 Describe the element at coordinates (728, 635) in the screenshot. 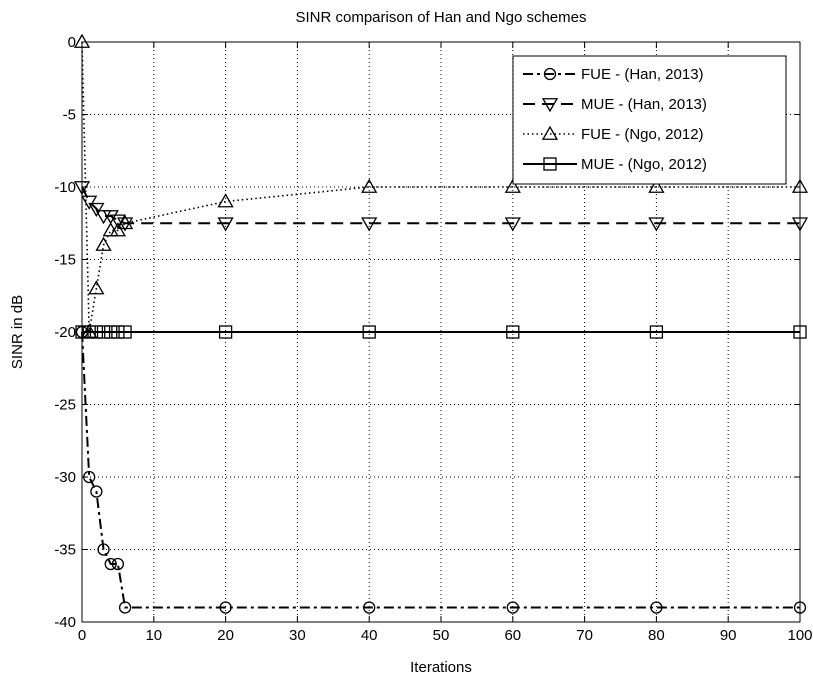

I see `x-tick-label: 90` at that location.